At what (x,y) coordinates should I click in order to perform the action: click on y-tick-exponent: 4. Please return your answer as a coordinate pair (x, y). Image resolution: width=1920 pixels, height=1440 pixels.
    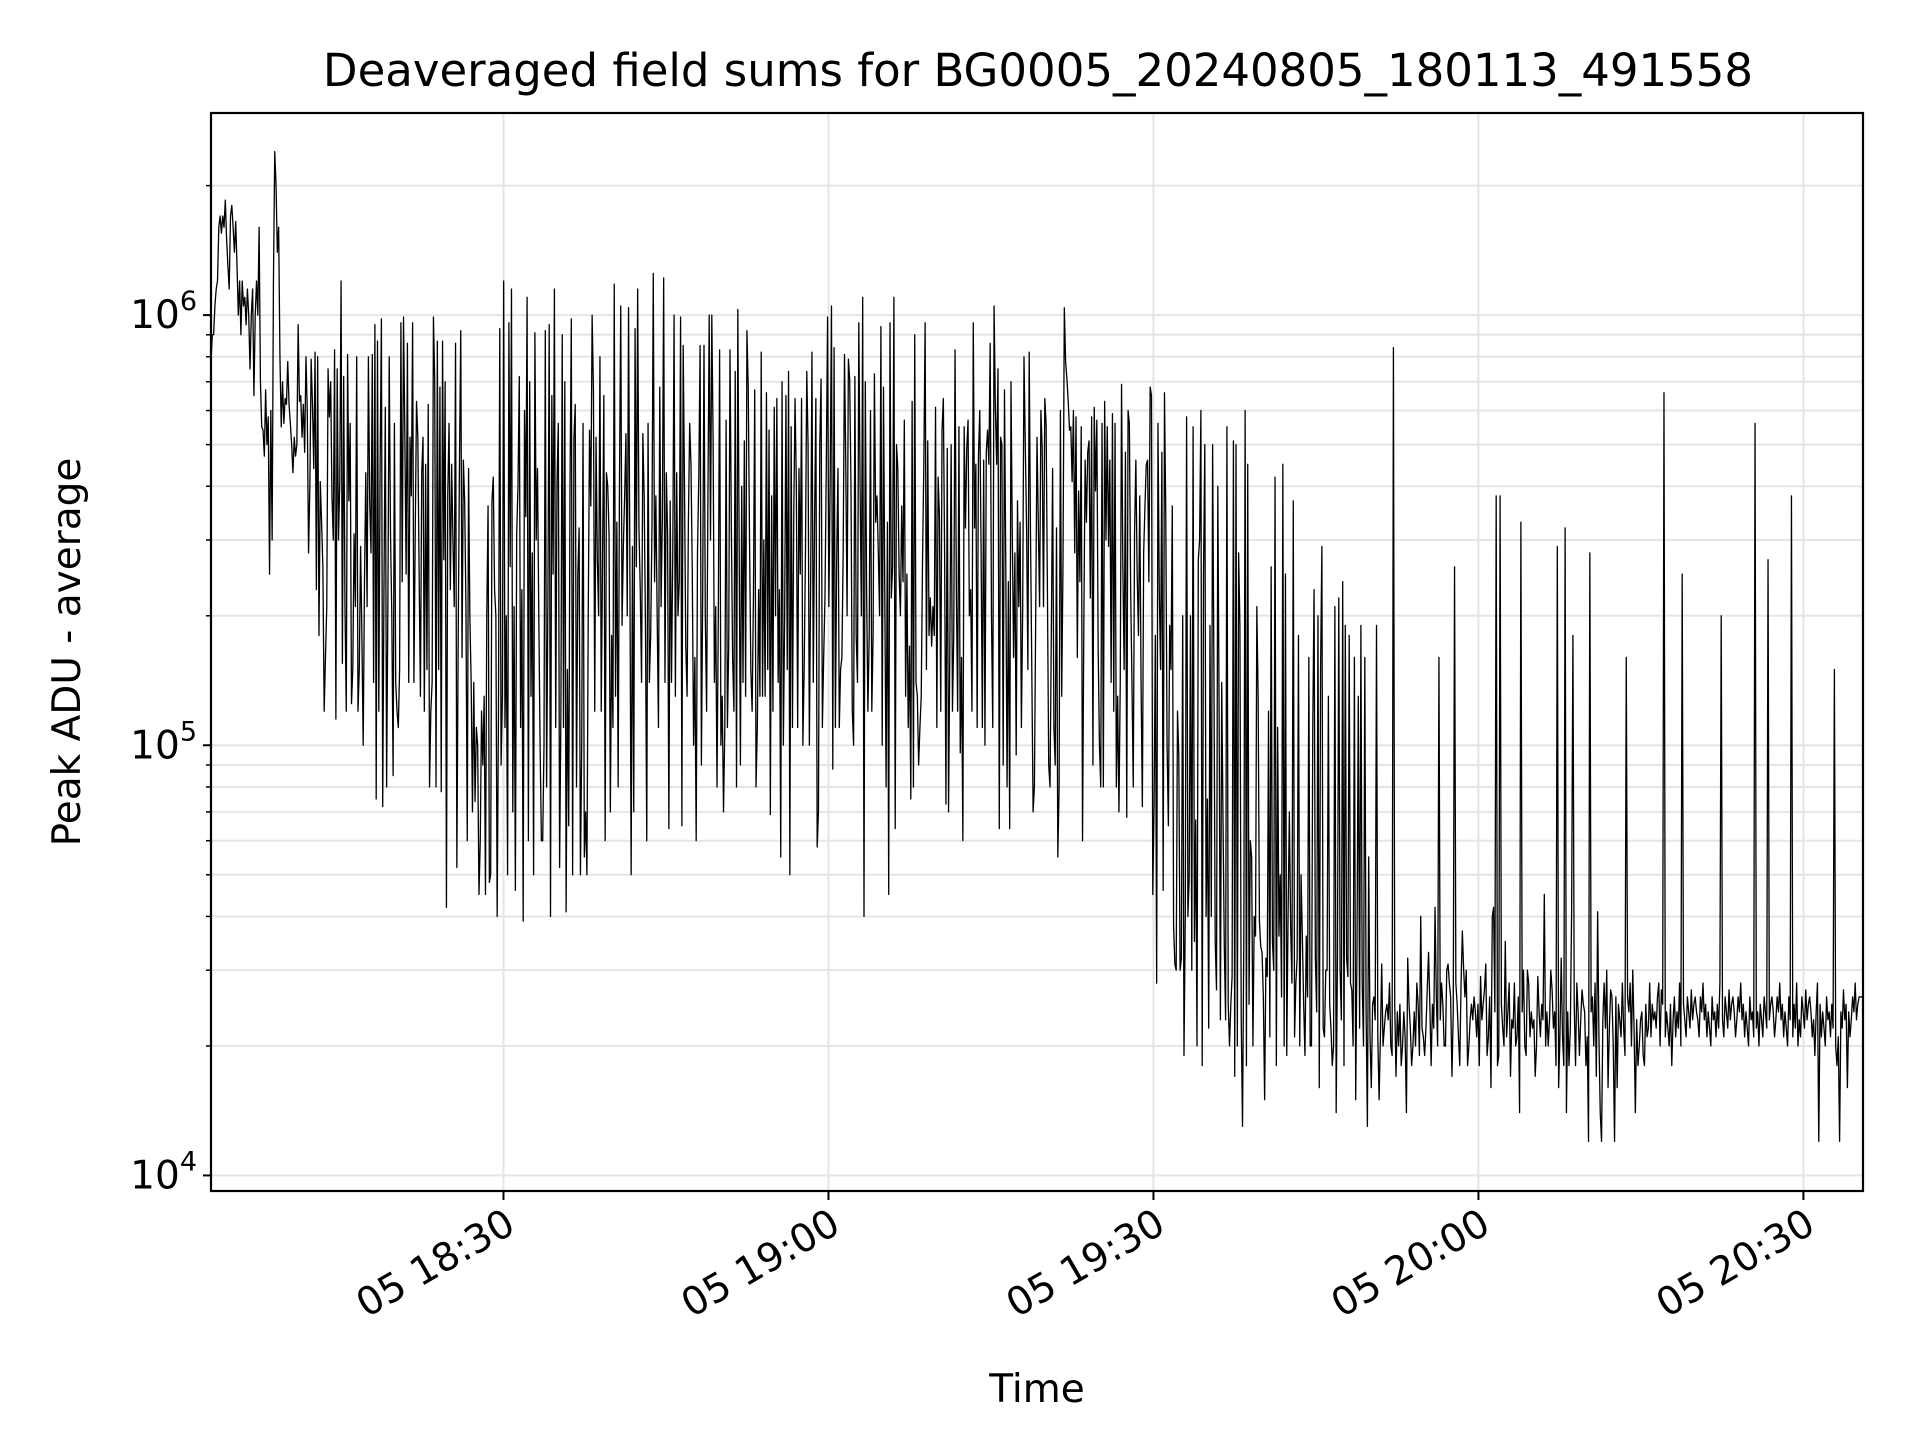
    Looking at the image, I should click on (188, 1161).